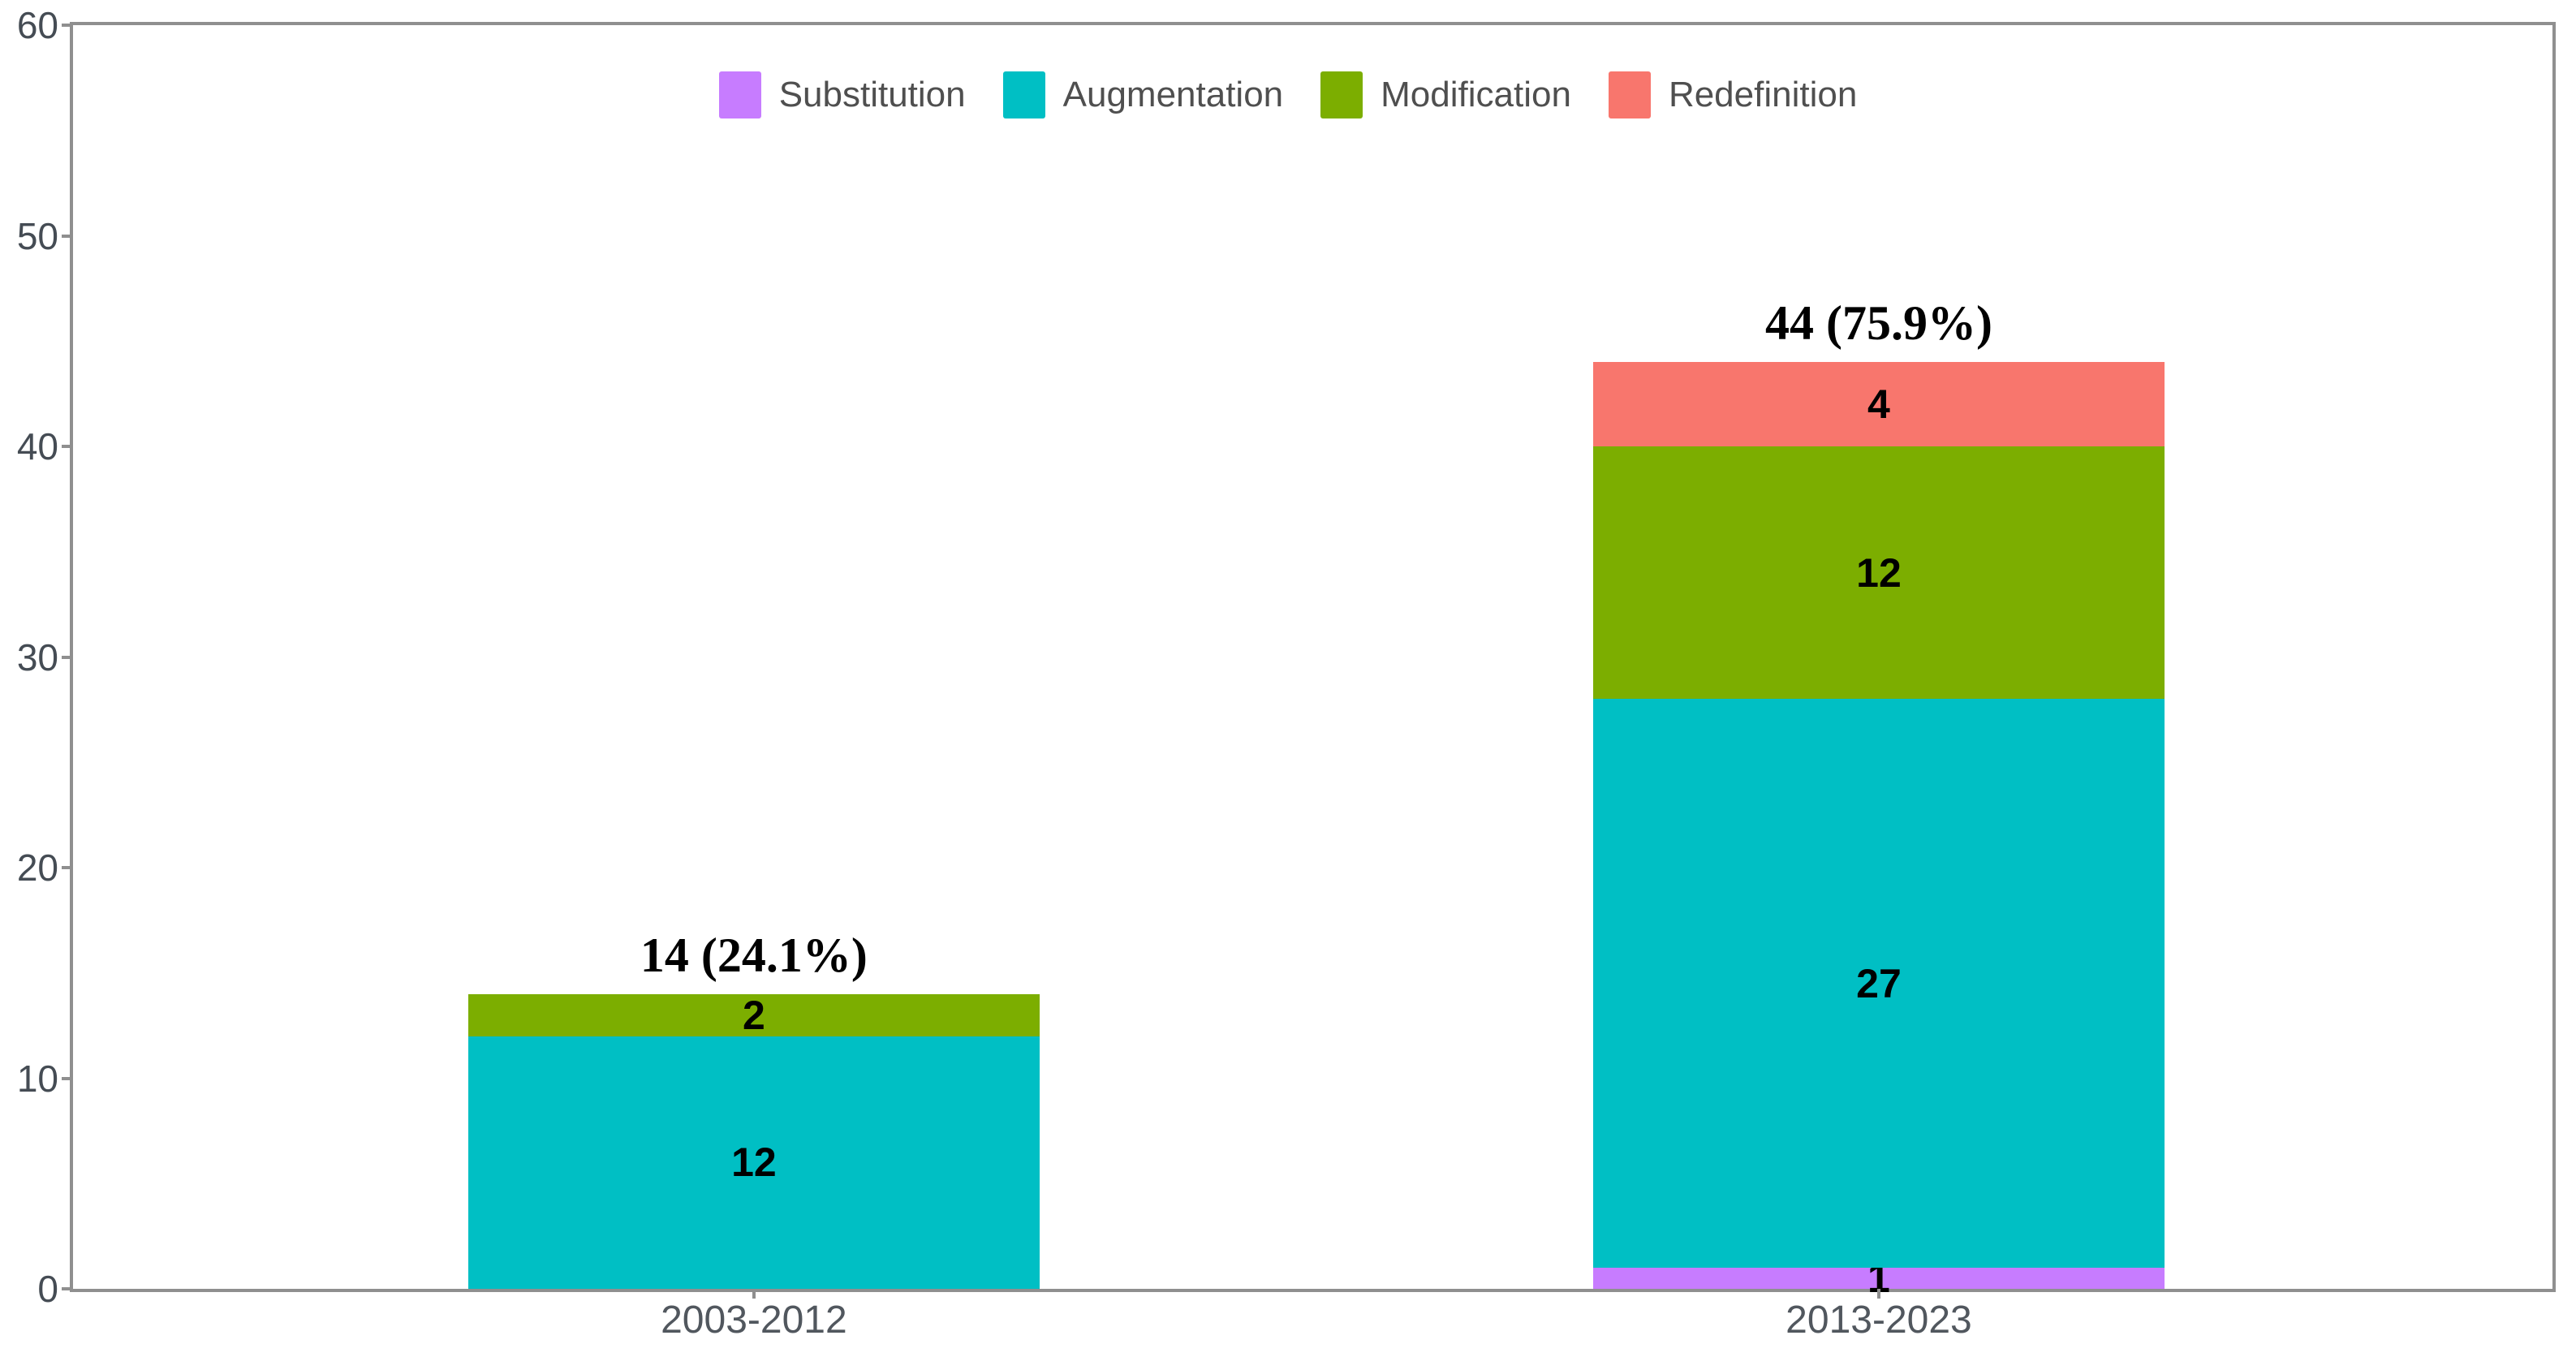 Image resolution: width=2576 pixels, height=1357 pixels. Describe the element at coordinates (37, 656) in the screenshot. I see `y-axis-tick-label: 30` at that location.